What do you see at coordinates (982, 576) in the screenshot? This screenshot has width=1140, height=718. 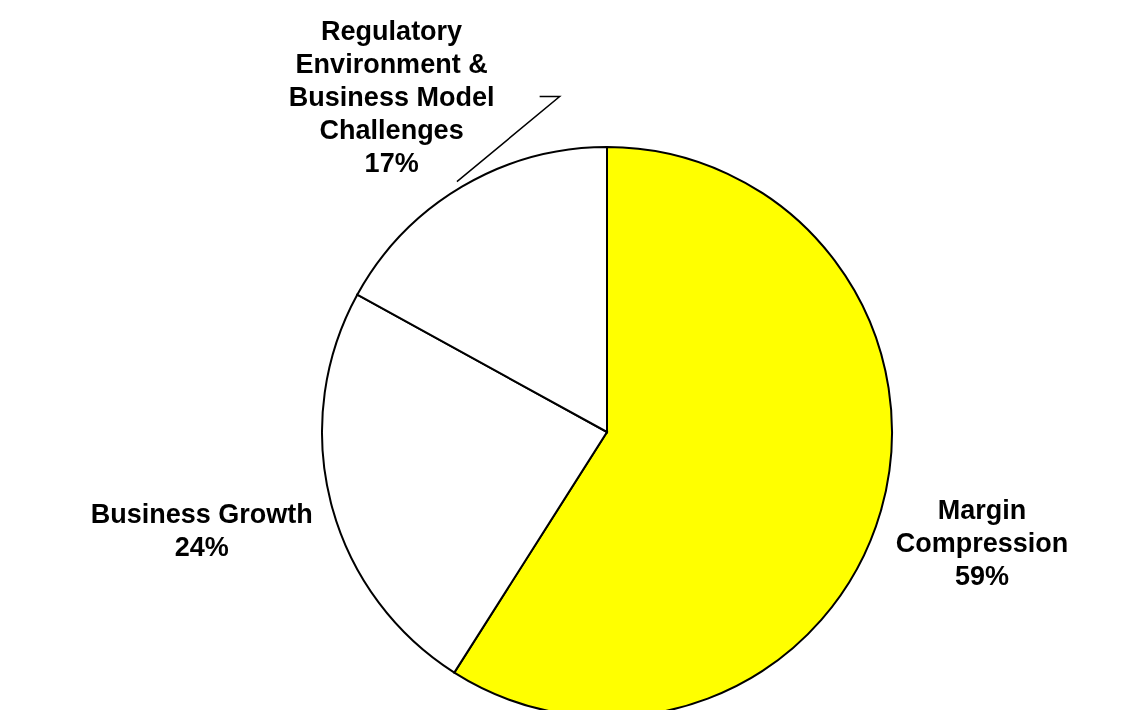 I see `data-label: 59%` at bounding box center [982, 576].